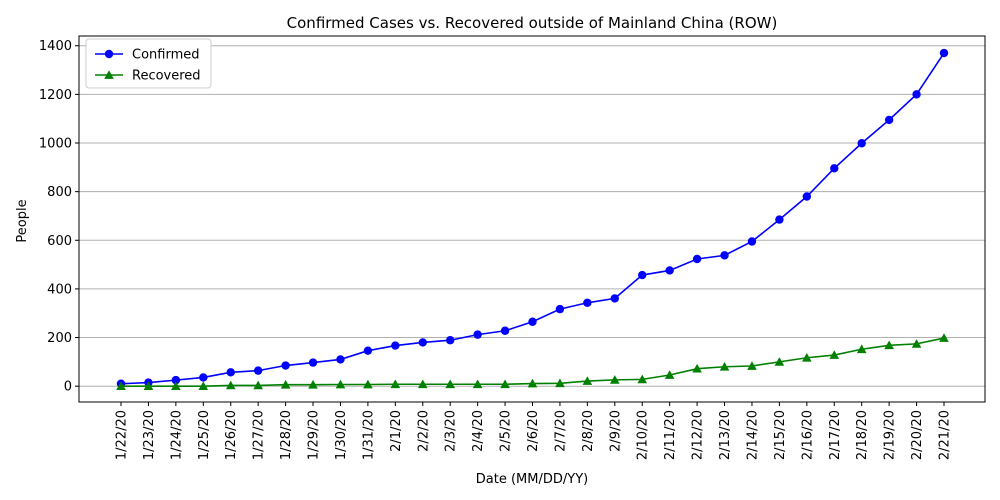  I want to click on y-tick-label: 1400, so click(55, 46).